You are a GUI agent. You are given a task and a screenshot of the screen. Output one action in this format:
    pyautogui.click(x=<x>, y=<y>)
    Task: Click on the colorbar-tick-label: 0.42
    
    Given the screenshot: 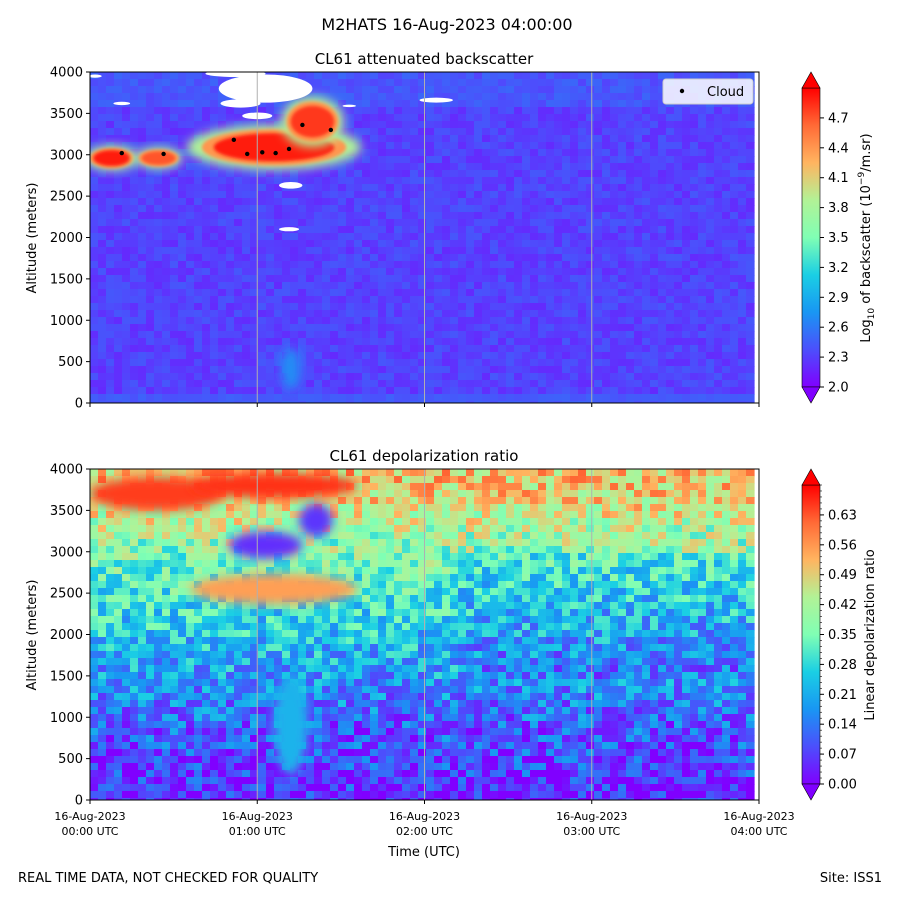 What is the action you would take?
    pyautogui.click(x=842, y=605)
    